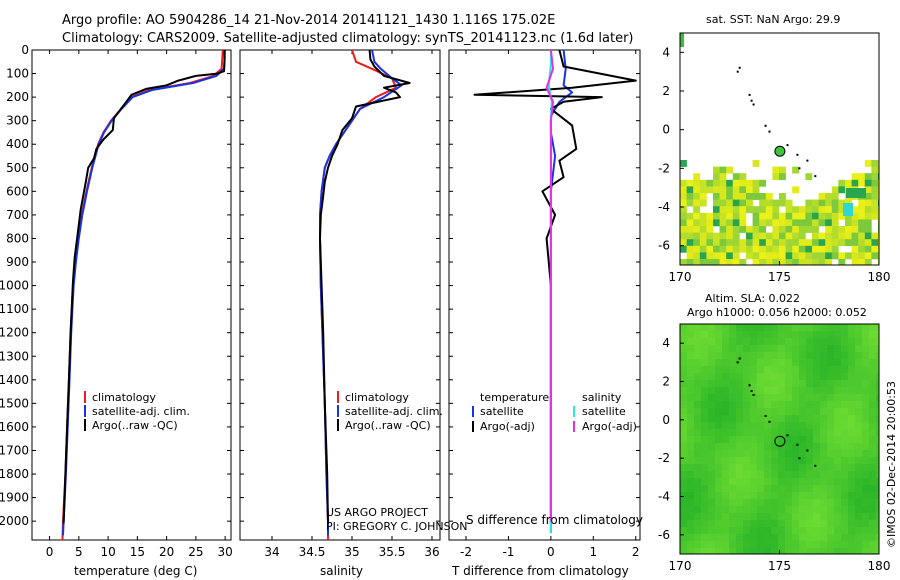 The image size is (900, 580). Describe the element at coordinates (752, 298) in the screenshot. I see `sla-map-title-line1: Altim. SLA: 0.022` at that location.